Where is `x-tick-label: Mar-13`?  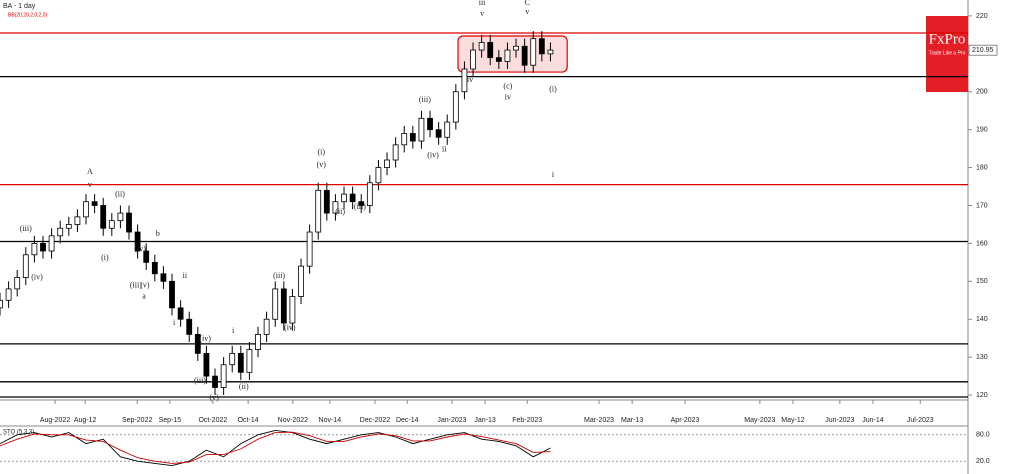
x-tick-label: Mar-13 is located at coordinates (632, 420).